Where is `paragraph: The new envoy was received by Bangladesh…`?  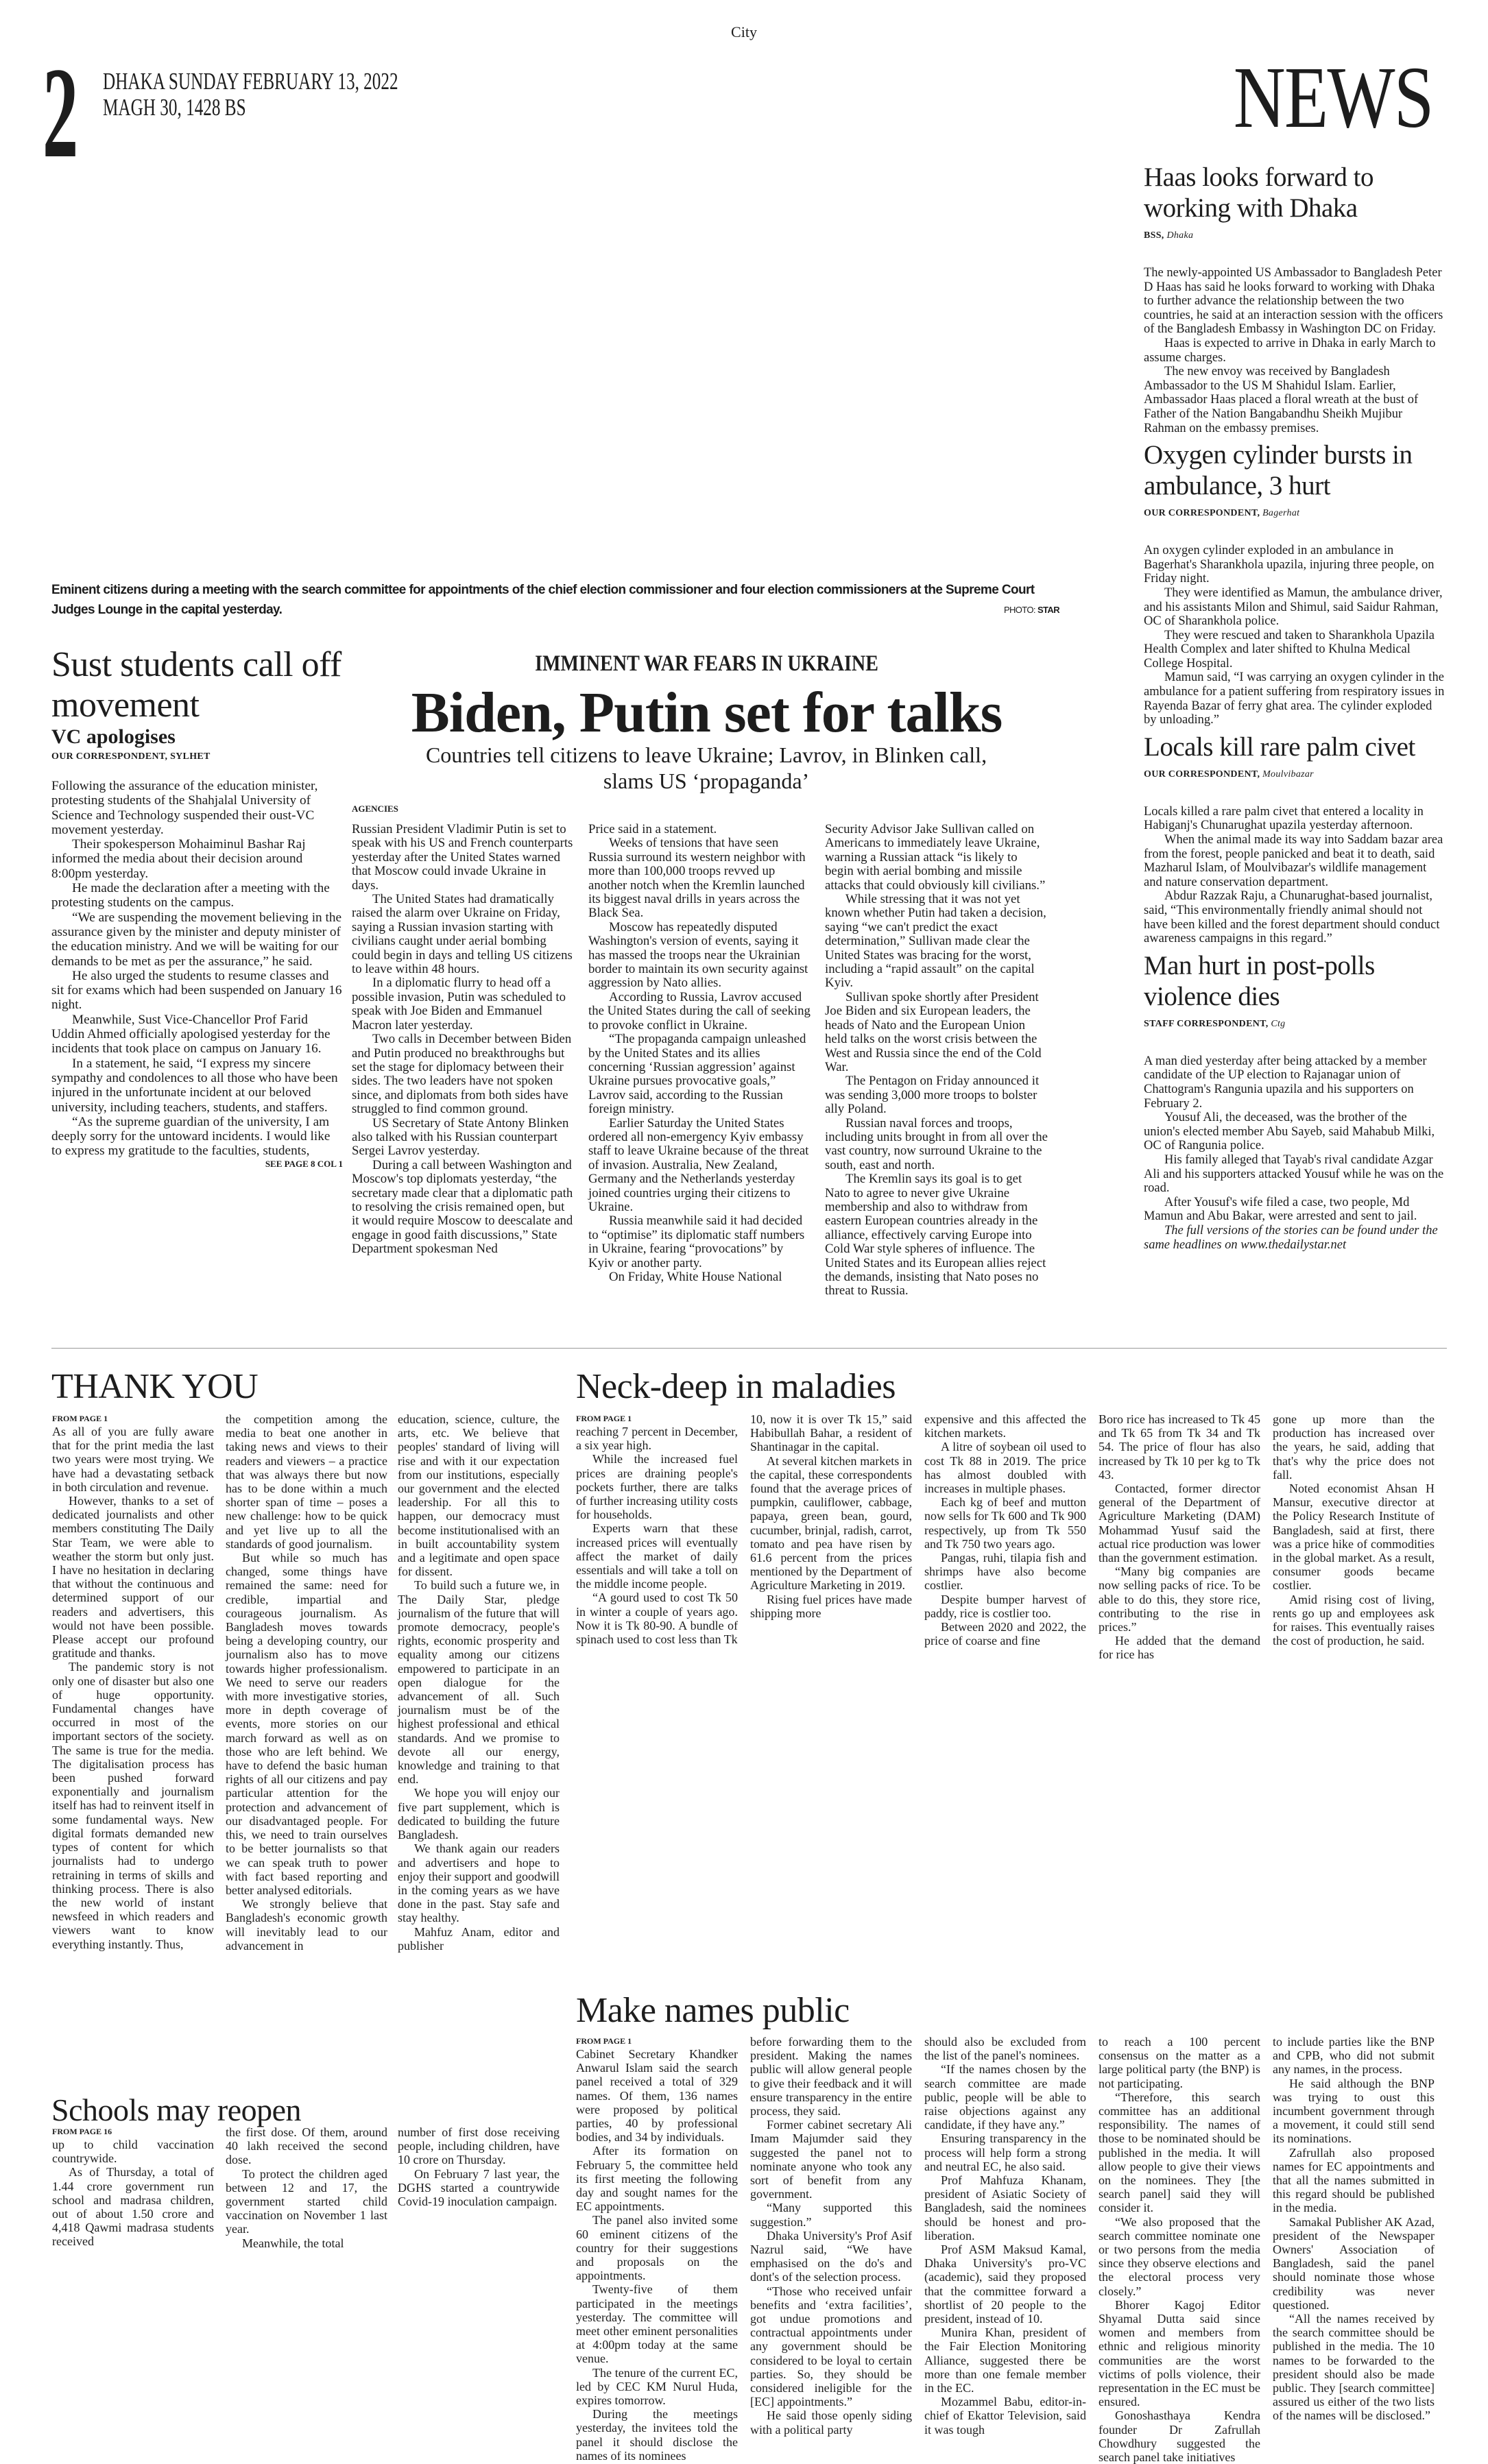 paragraph: The new envoy was received by Bangladesh… is located at coordinates (1281, 400).